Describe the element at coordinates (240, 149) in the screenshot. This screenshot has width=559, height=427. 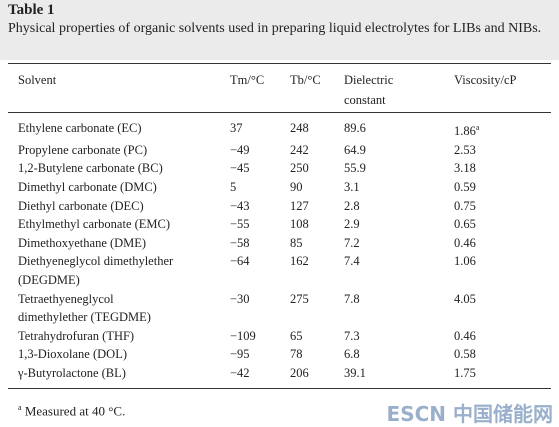
I see `table-cell: −49` at that location.